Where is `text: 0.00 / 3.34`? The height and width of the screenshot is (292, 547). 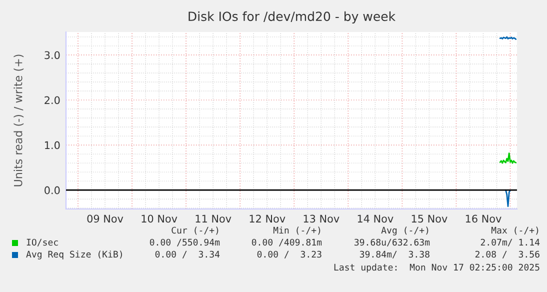 text: 0.00 / 3.34 is located at coordinates (187, 254).